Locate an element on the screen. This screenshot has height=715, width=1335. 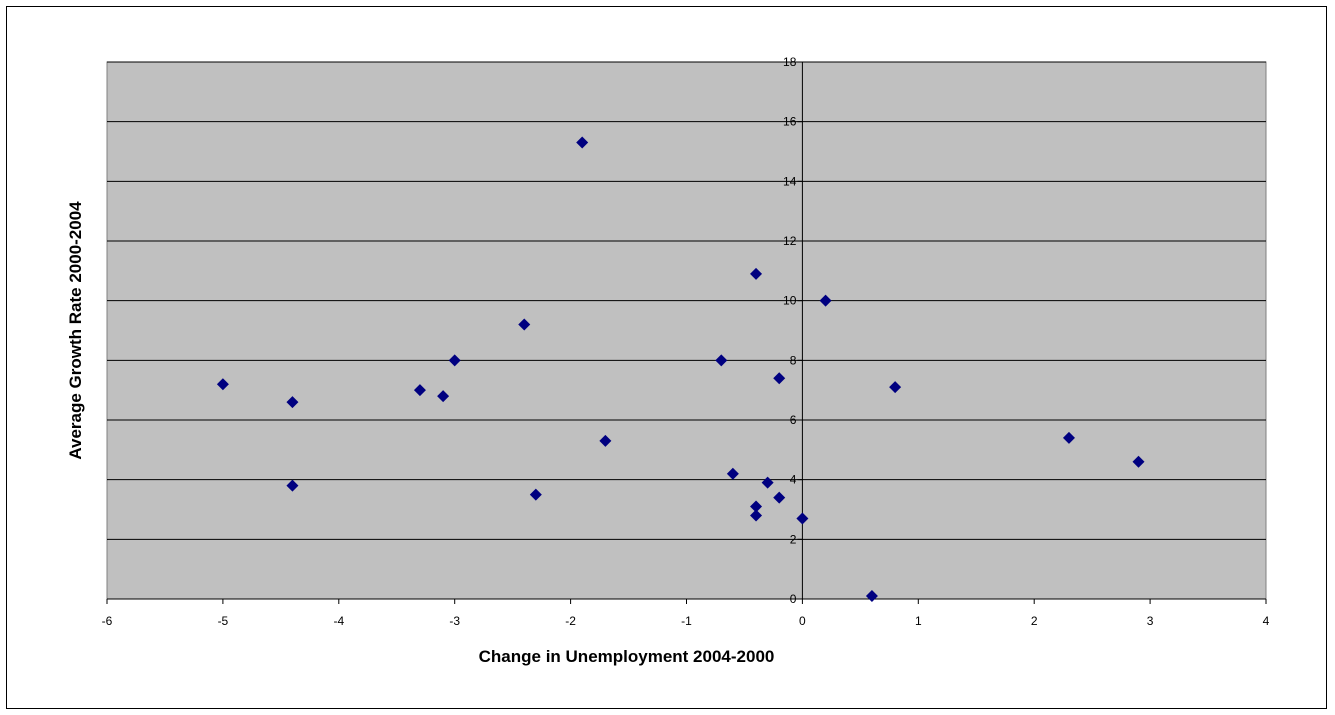
y-tick-label: 12 is located at coordinates (790, 241).